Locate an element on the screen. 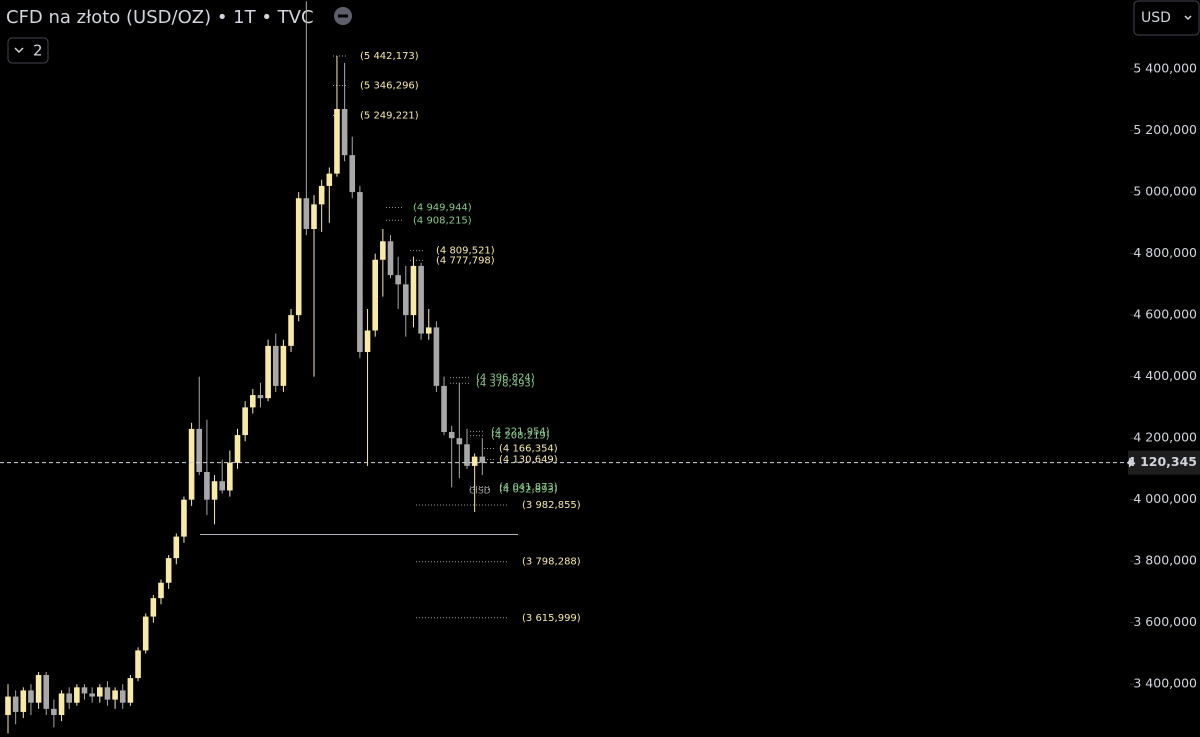  symbol-title: CFD na złoto (USD/OZ) • 1T • TVC is located at coordinates (160, 17).